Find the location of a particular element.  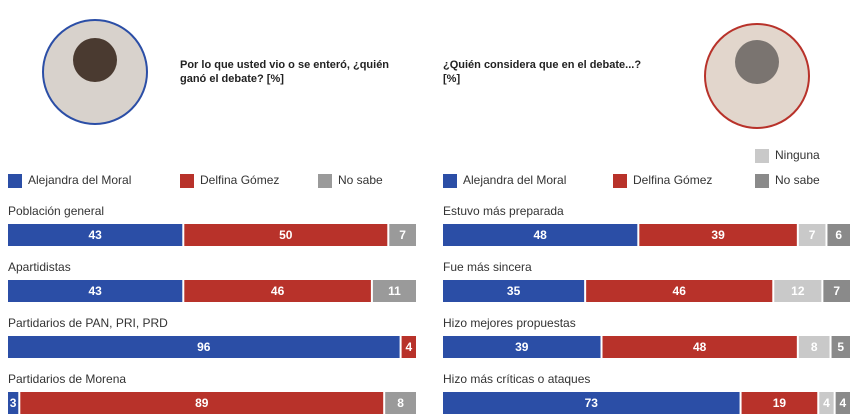

value-label: 19 is located at coordinates (780, 403).